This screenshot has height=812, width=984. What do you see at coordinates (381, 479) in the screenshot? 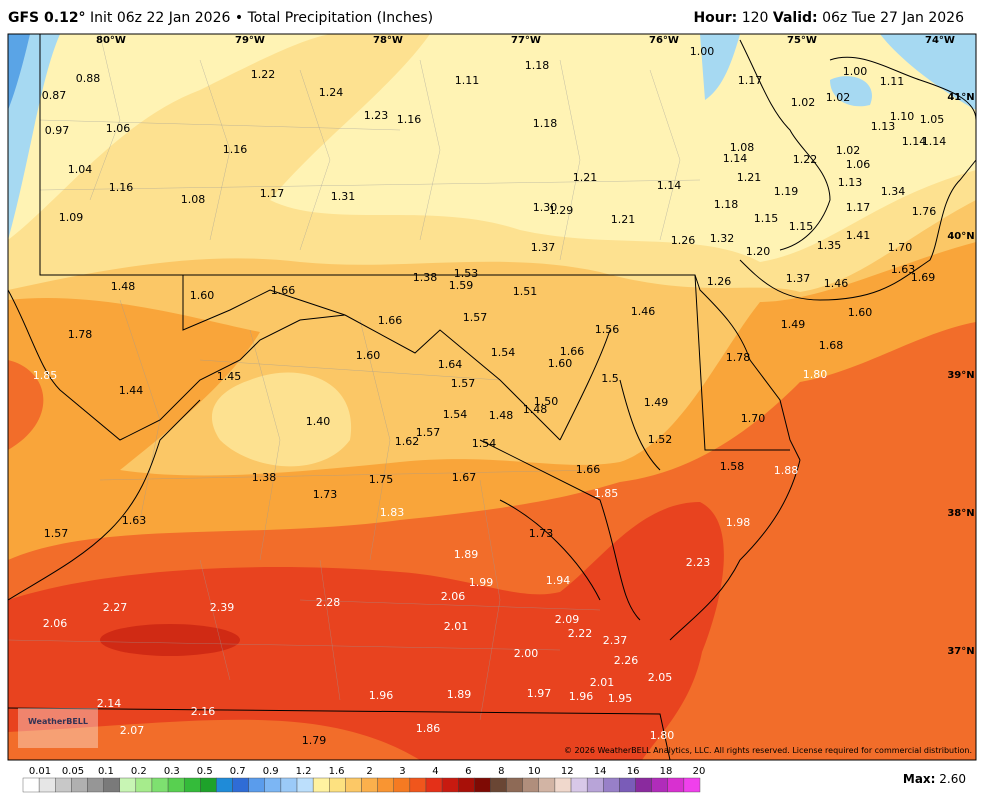
I see `point-value: 1.75` at bounding box center [381, 479].